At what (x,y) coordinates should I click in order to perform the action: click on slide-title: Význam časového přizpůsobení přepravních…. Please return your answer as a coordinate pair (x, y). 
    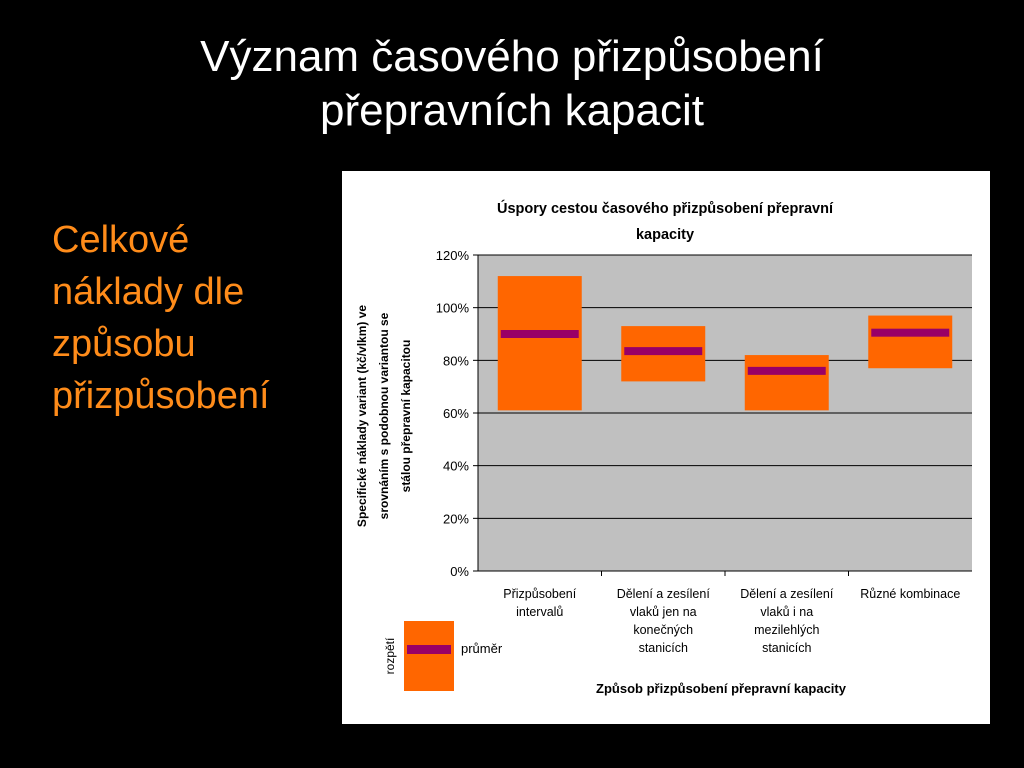
    Looking at the image, I should click on (512, 84).